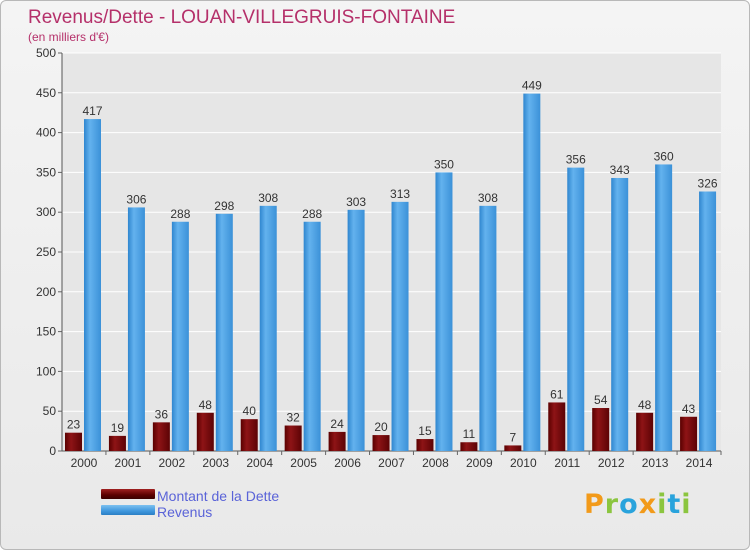  Describe the element at coordinates (576, 309) in the screenshot. I see `bar-revenus-2011` at that location.